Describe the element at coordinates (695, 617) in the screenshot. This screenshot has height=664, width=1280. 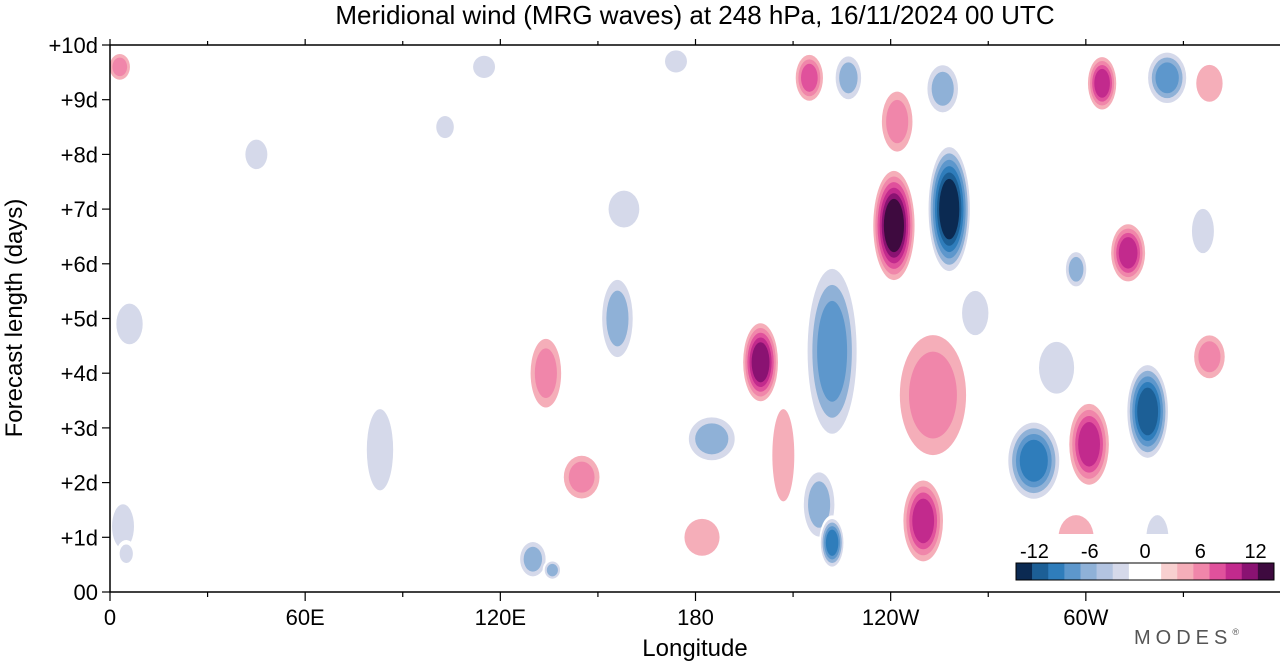
I see `x-tick-label: 180` at that location.